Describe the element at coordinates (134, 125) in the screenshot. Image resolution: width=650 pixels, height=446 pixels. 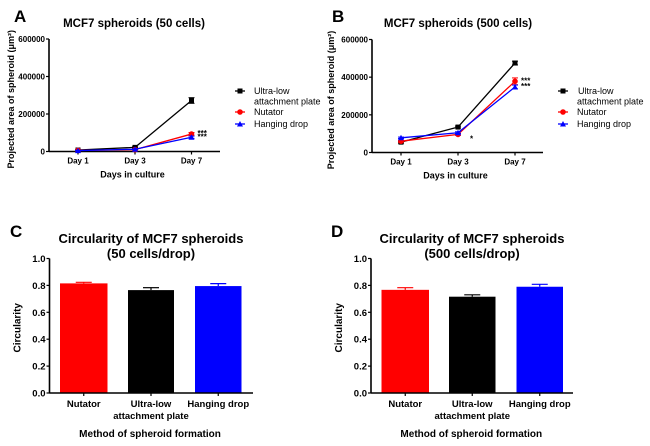
I see `series-line-square` at that location.